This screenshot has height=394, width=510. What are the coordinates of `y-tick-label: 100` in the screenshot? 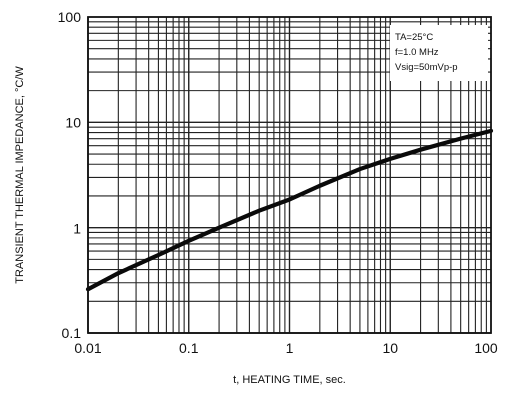 It's located at (70, 17).